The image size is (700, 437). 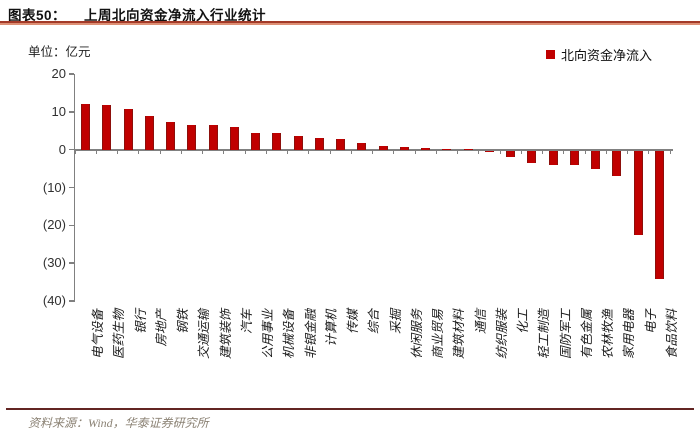 What do you see at coordinates (58, 111) in the screenshot?
I see `y-axis-tick-label: 10` at bounding box center [58, 111].